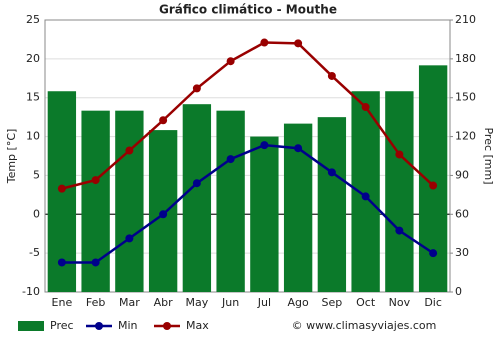 This screenshot has width=500, height=350. Describe the element at coordinates (366, 302) in the screenshot. I see `x-tick-label: Oct` at that location.